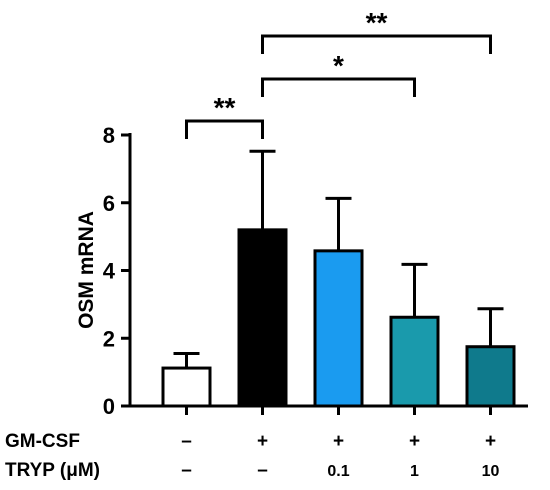 This screenshot has width=550, height=490. What do you see at coordinates (109, 406) in the screenshot?
I see `y-tick-label: 0` at bounding box center [109, 406].